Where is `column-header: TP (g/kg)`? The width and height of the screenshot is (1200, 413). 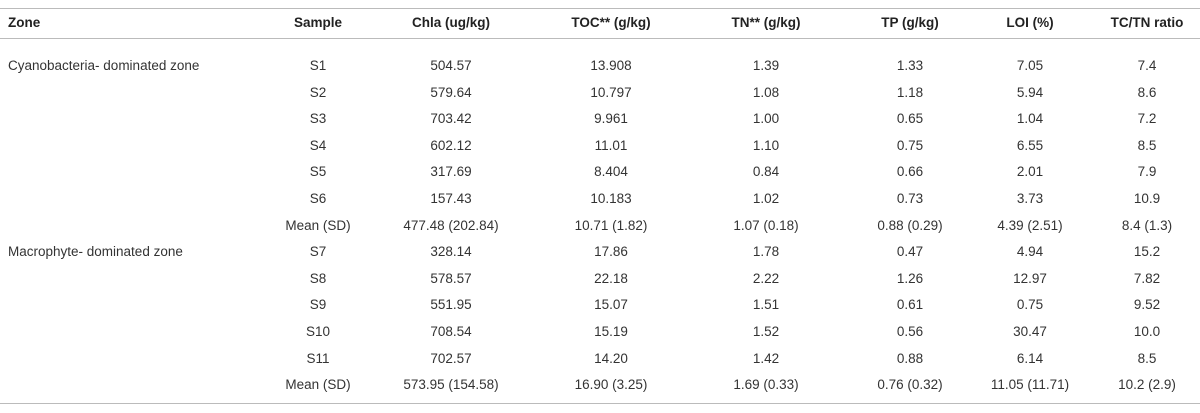
column-header: TP (g/kg) is located at coordinates (910, 22).